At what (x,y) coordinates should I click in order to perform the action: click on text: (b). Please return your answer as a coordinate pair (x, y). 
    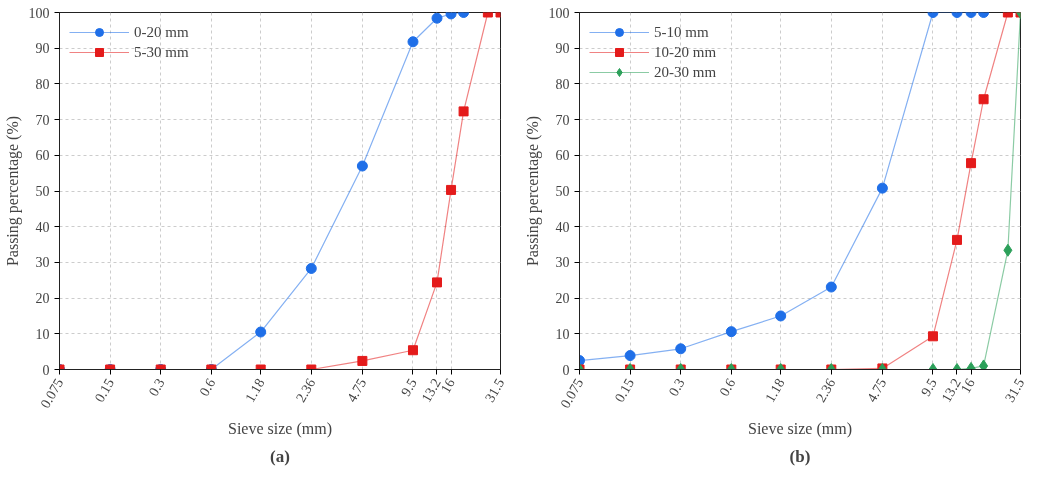
    Looking at the image, I should click on (800, 456).